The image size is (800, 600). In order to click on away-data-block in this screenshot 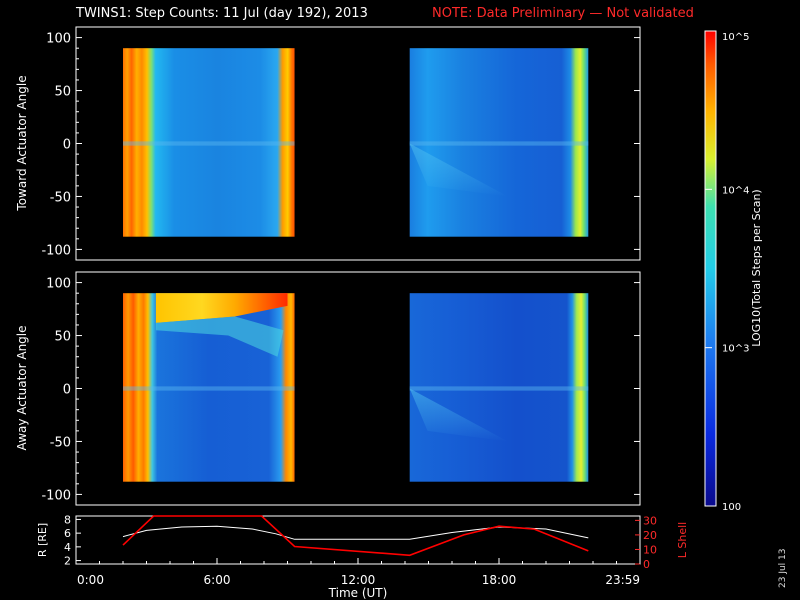, I will do `click(499, 387)`.